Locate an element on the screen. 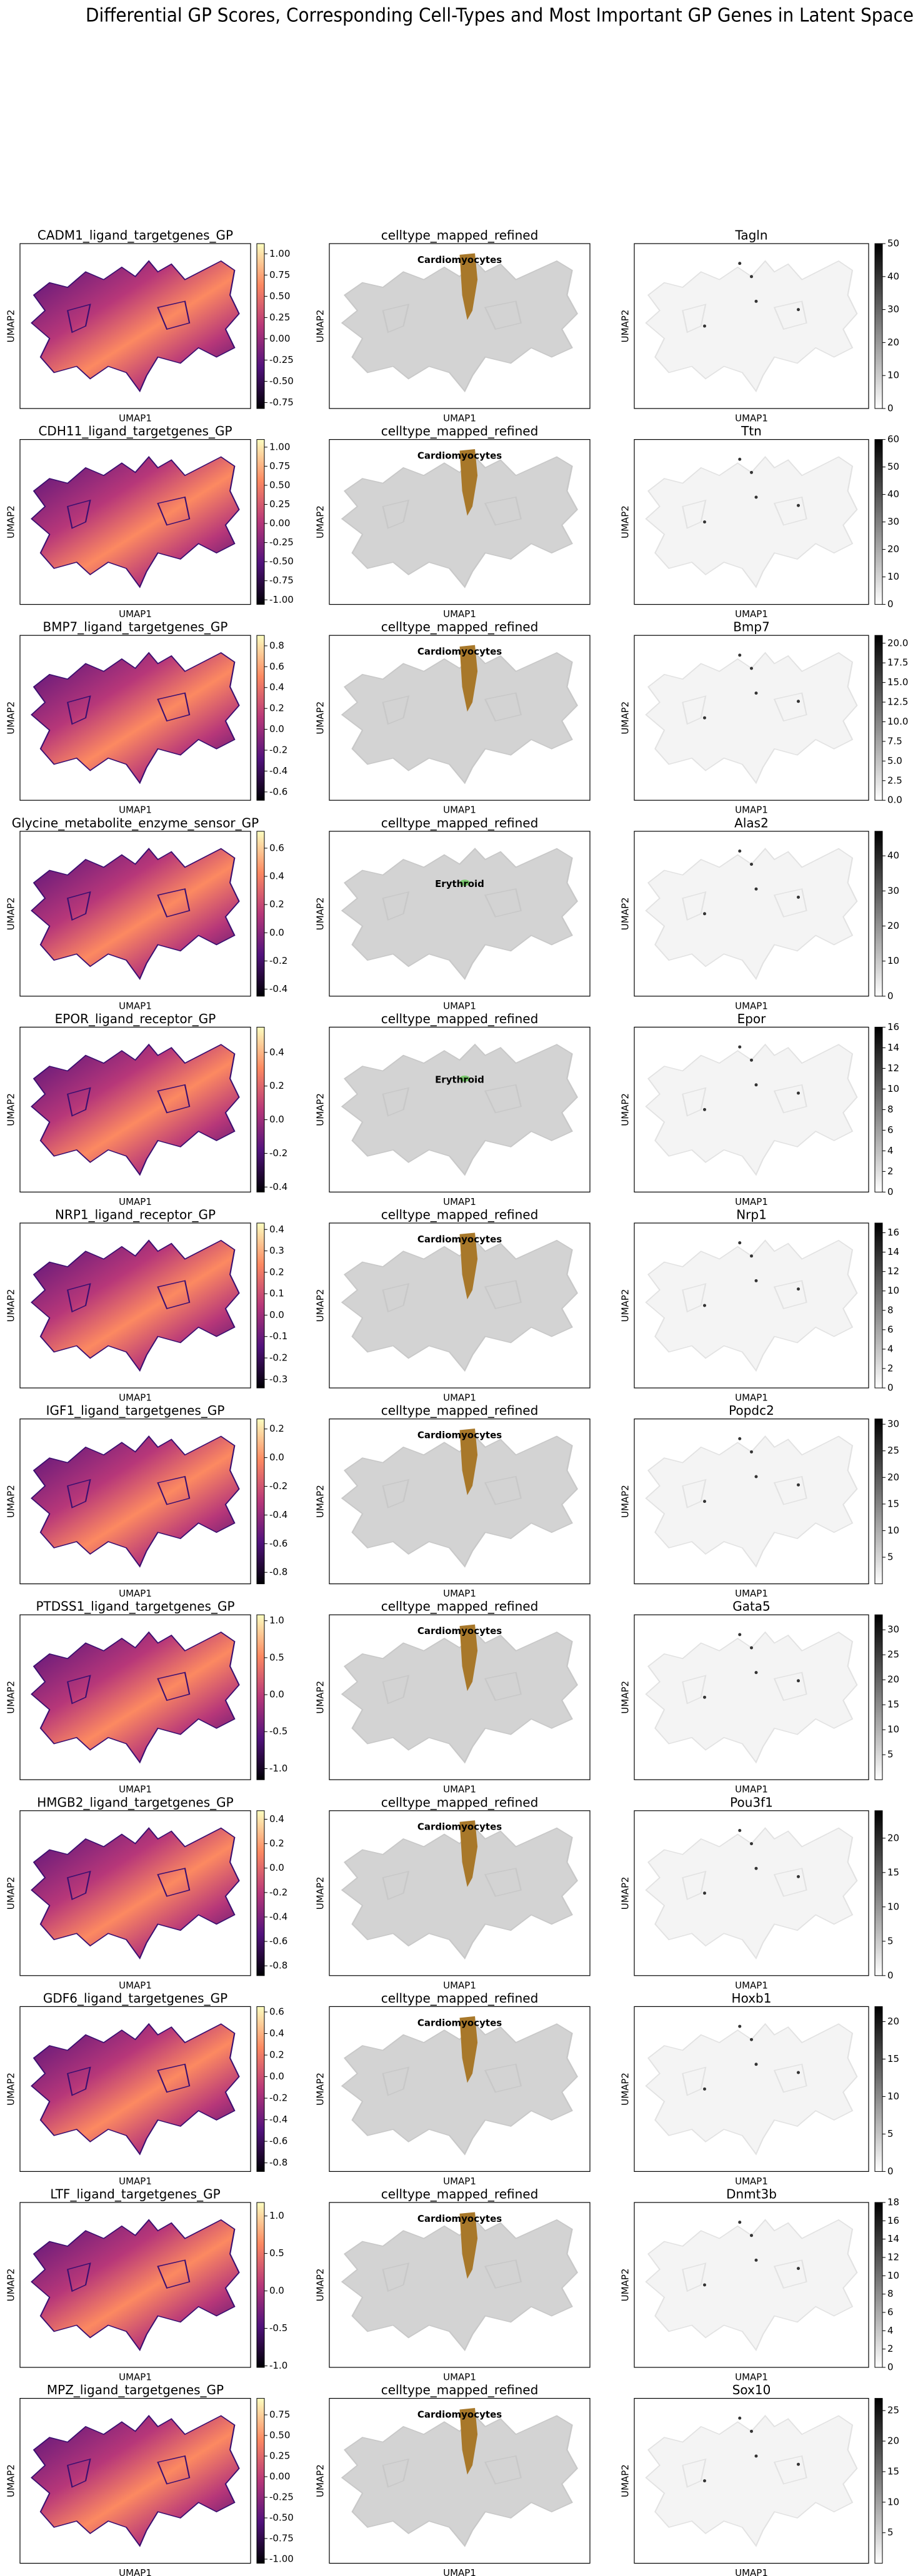 Image resolution: width=918 pixels, height=2576 pixels. colorbar-tick-label: 0.8 is located at coordinates (276, 645).